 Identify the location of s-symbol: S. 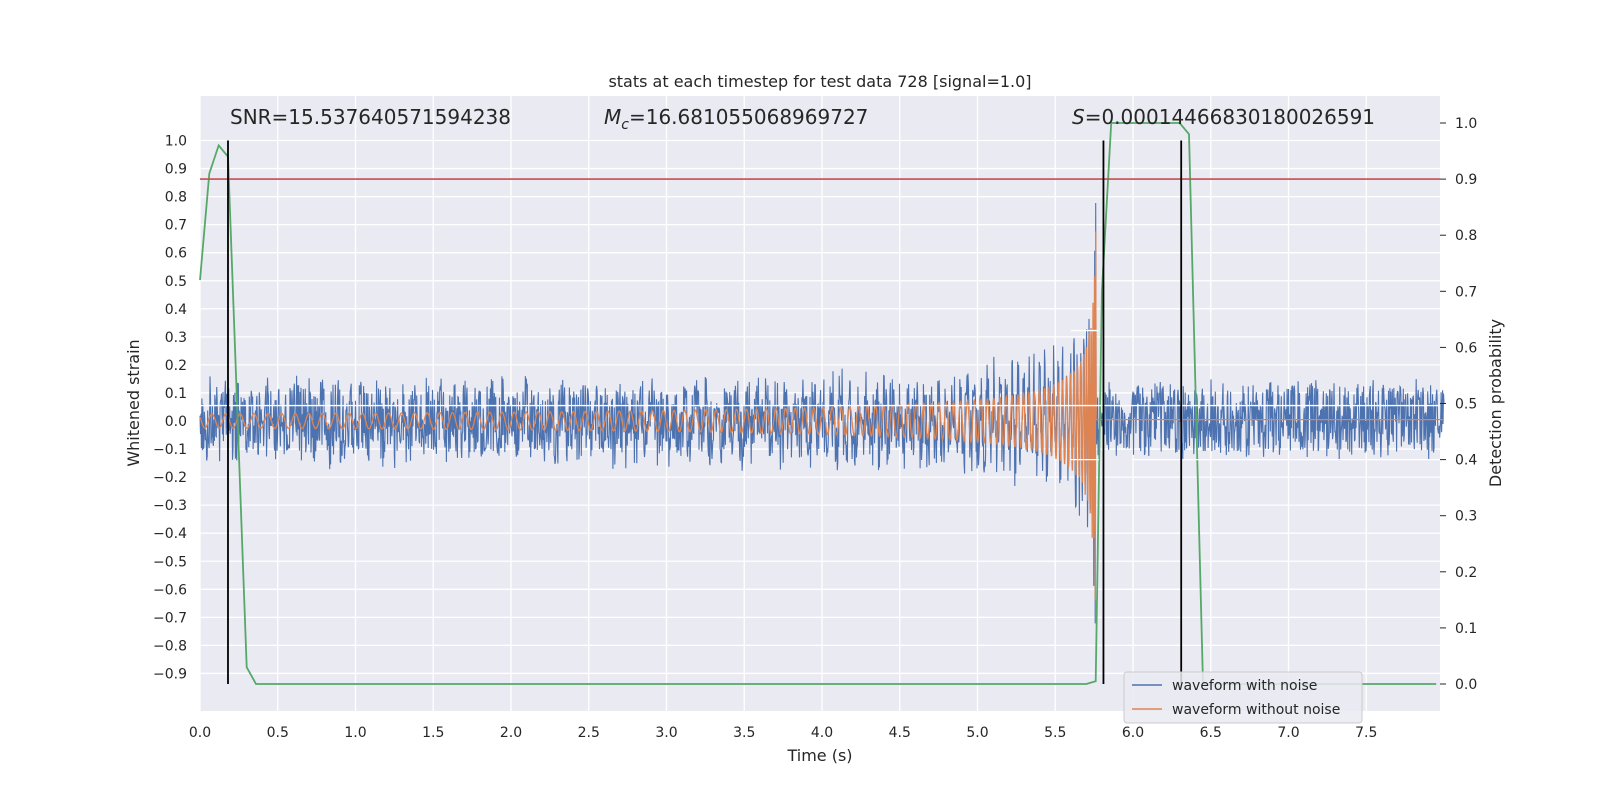
(1078, 117).